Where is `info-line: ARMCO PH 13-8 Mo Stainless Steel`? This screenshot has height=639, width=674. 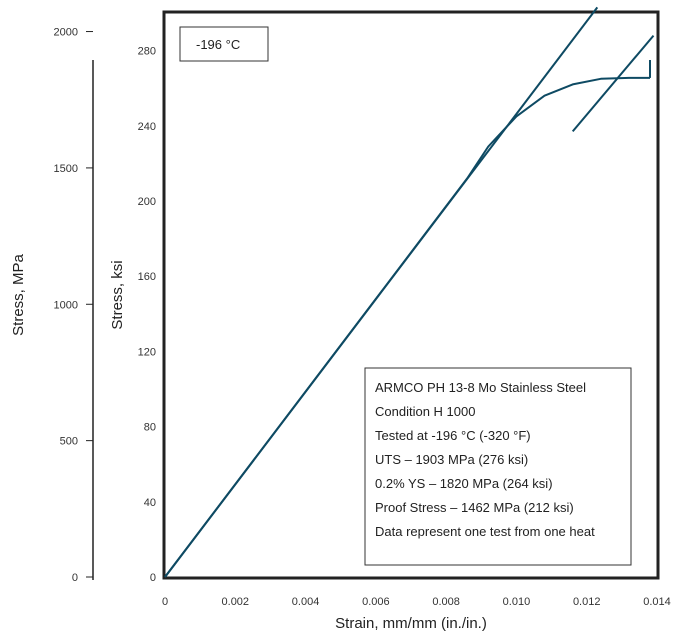
info-line: ARMCO PH 13-8 Mo Stainless Steel is located at coordinates (480, 387).